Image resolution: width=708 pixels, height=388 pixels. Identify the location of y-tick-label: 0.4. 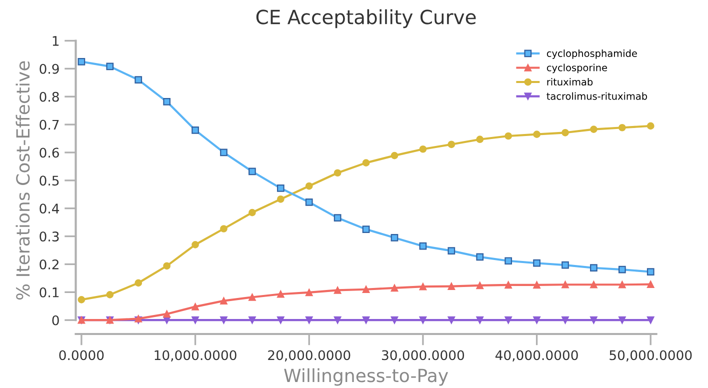
(50, 209).